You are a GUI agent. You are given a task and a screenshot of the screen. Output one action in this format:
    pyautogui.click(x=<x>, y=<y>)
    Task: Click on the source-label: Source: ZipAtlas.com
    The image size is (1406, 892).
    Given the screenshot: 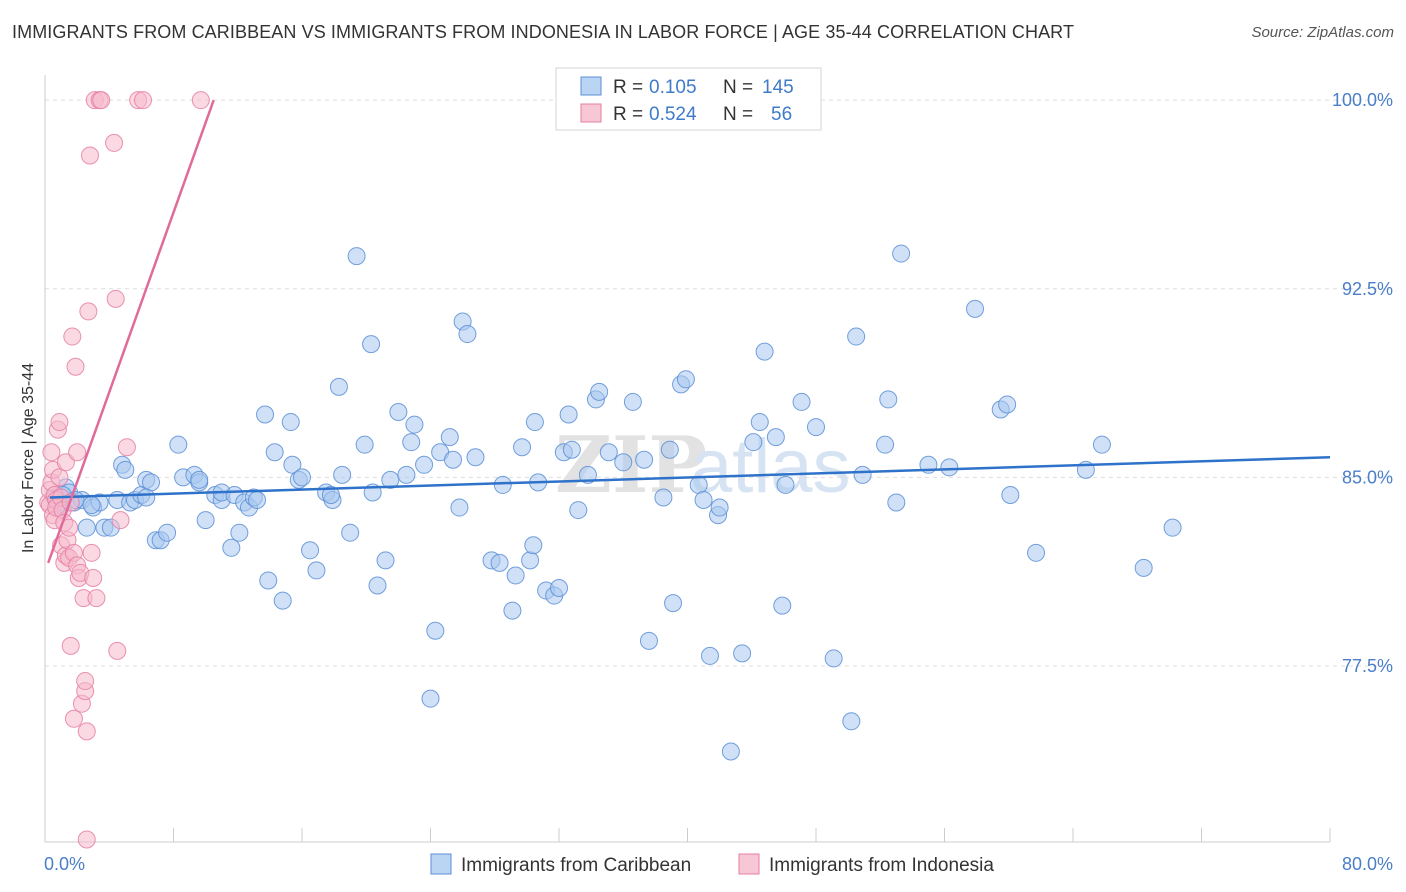 What is the action you would take?
    pyautogui.click(x=1322, y=32)
    